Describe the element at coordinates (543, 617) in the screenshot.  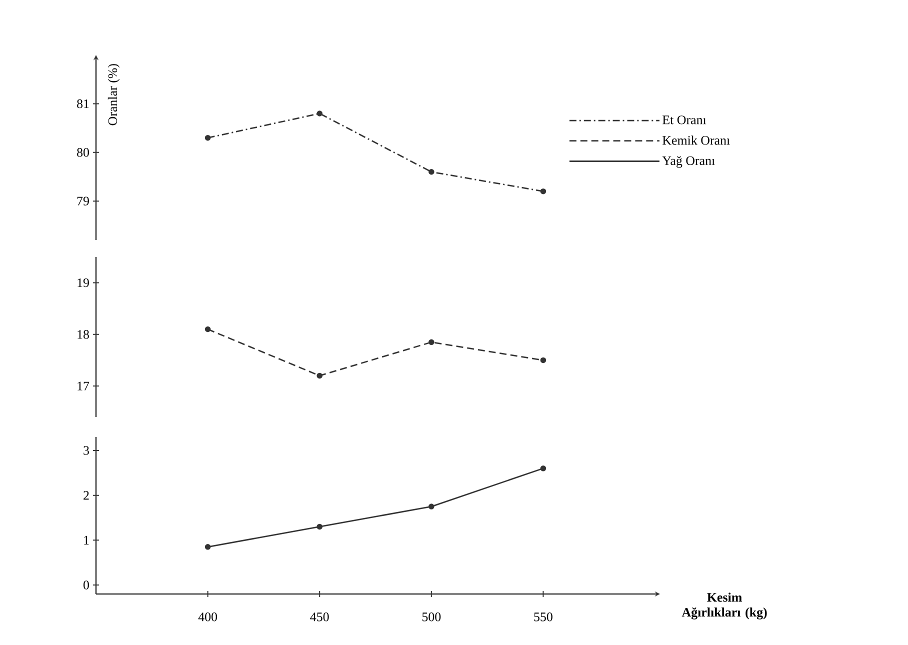
I see `x-tick-label: 550` at that location.